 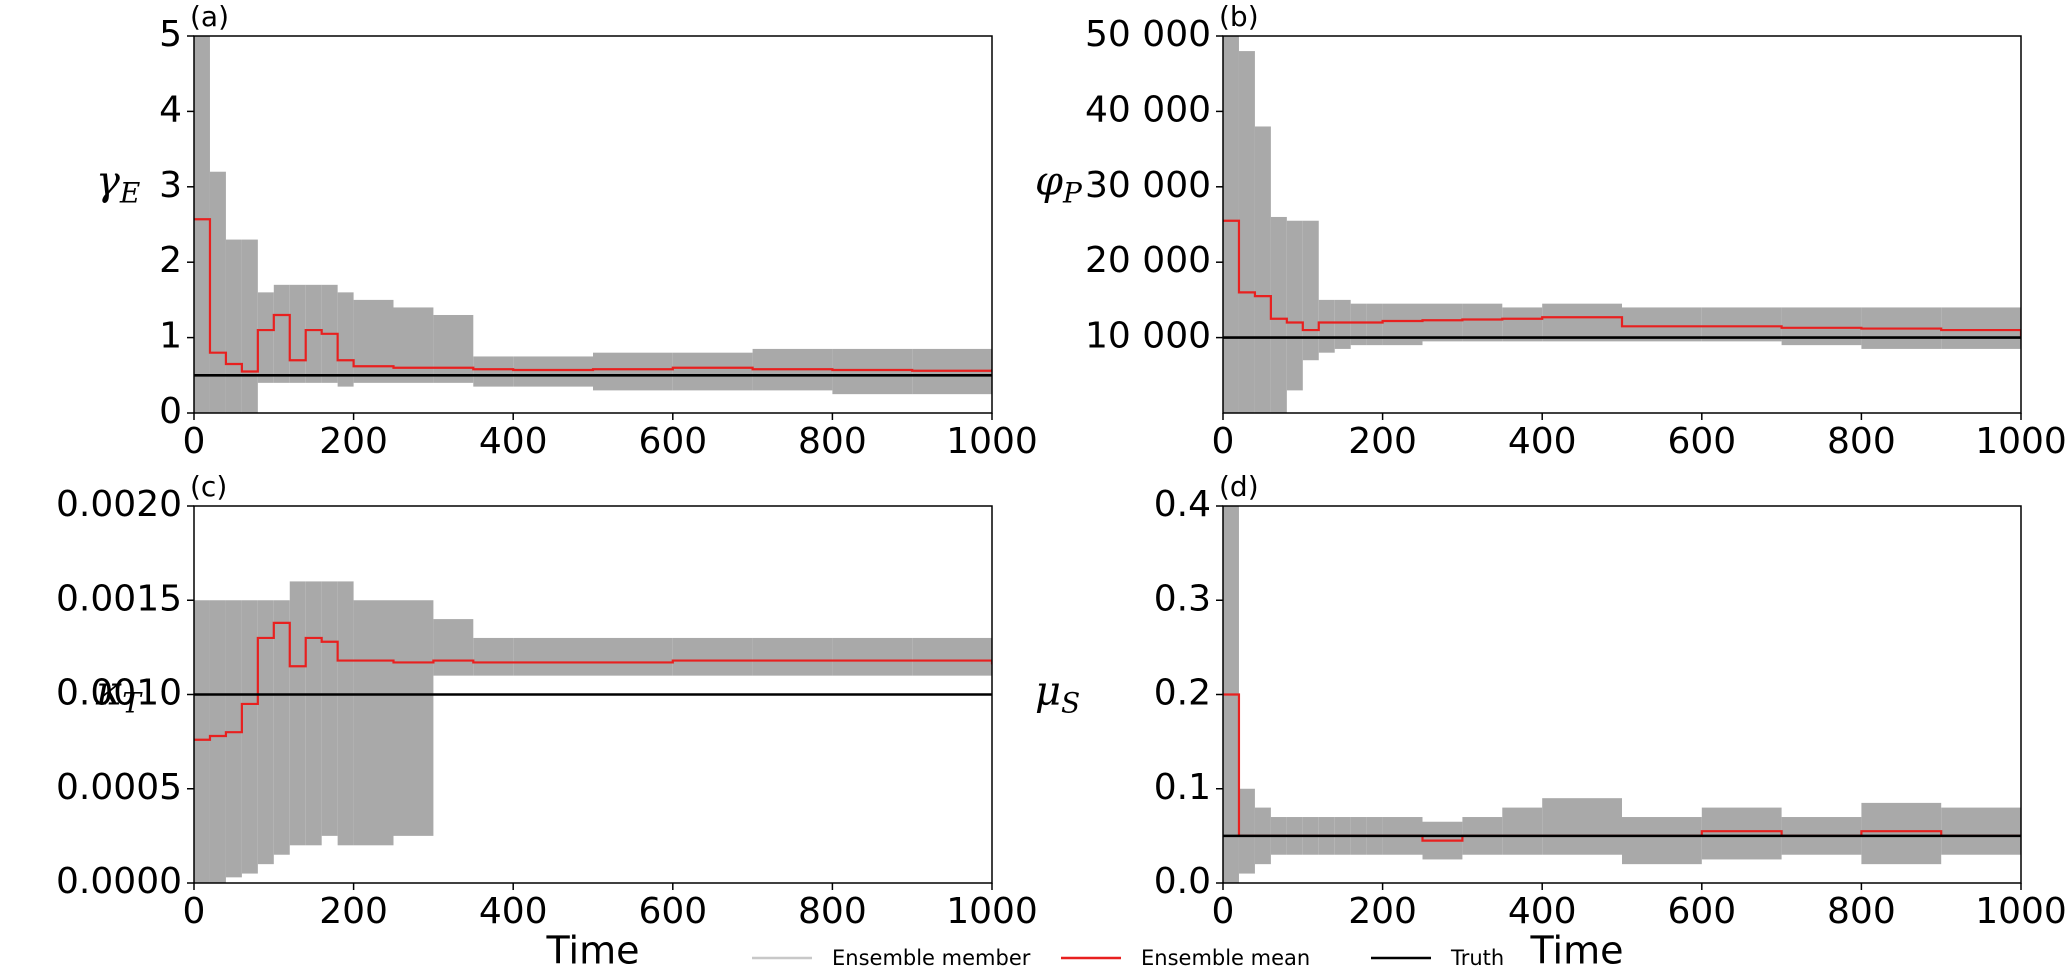 I want to click on x-tick-label: 600, so click(x=1701, y=911).